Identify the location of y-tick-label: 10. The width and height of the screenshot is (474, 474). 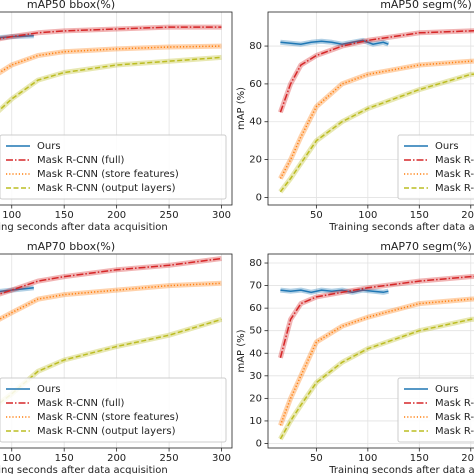
(255, 421).